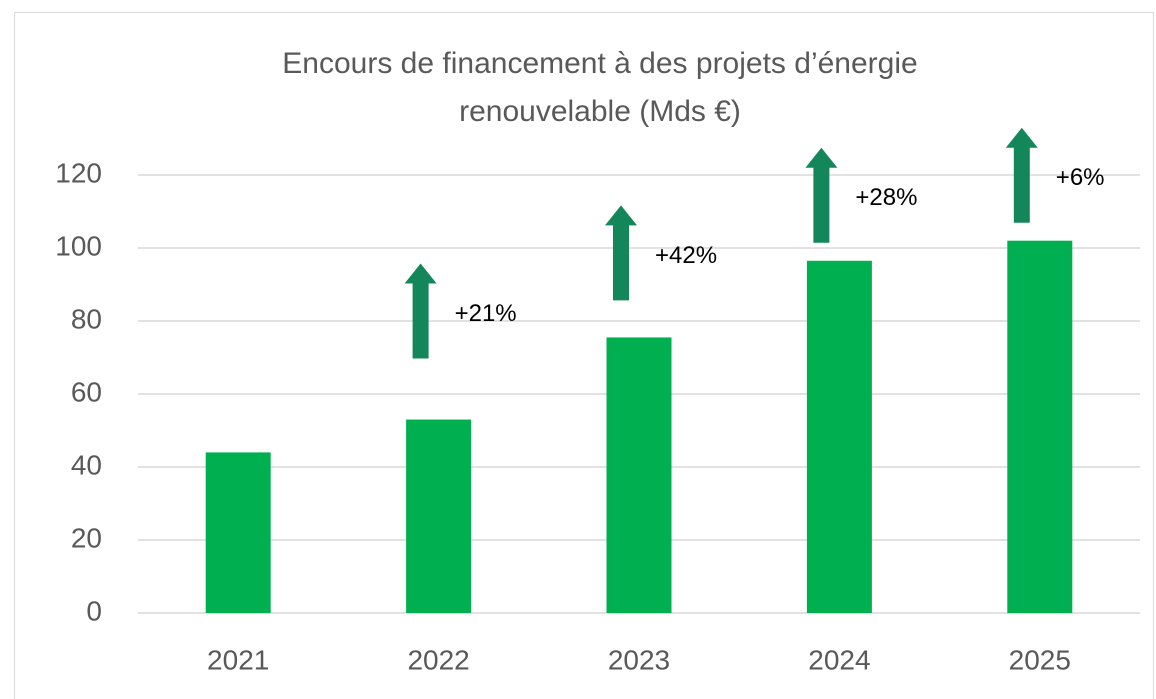  Describe the element at coordinates (86, 464) in the screenshot. I see `y-tick-label: 40` at that location.